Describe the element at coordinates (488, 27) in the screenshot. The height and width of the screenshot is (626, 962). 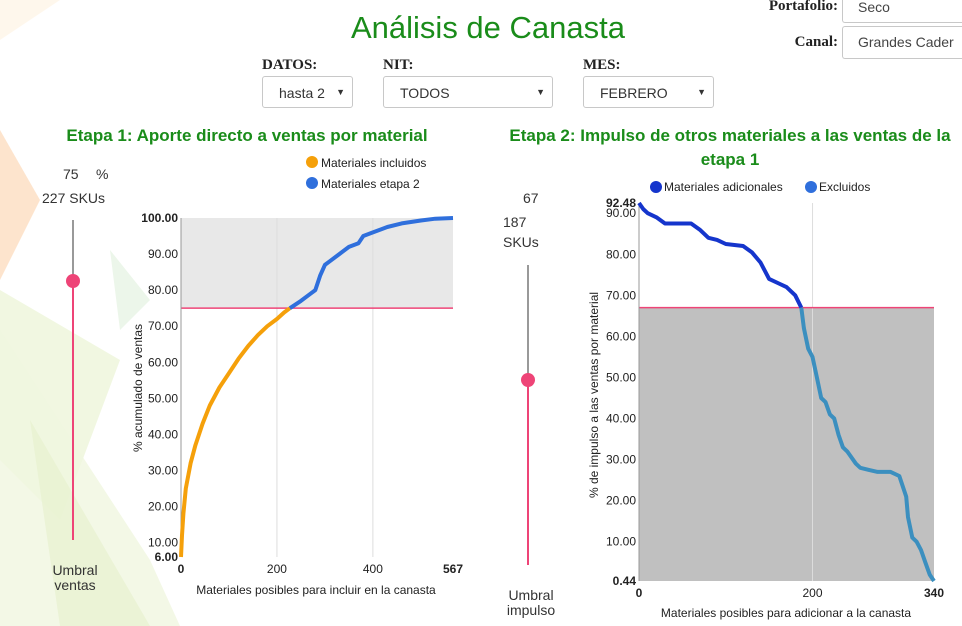
I see `page-title: Análisis de Canasta` at that location.